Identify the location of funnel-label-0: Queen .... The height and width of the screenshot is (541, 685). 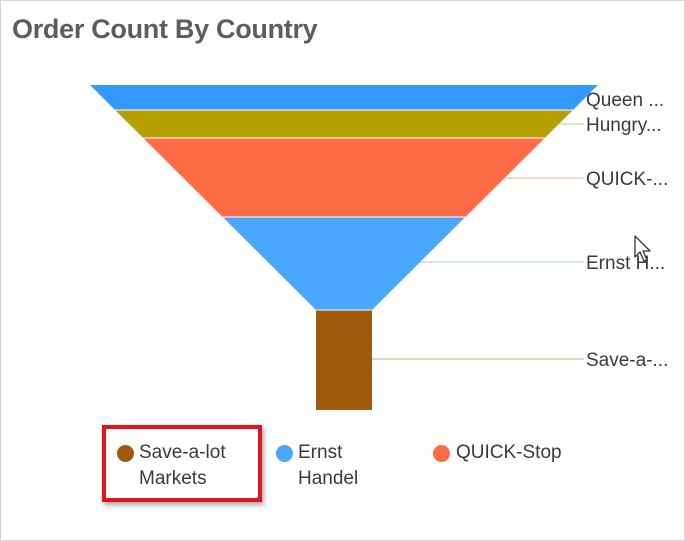
(625, 100).